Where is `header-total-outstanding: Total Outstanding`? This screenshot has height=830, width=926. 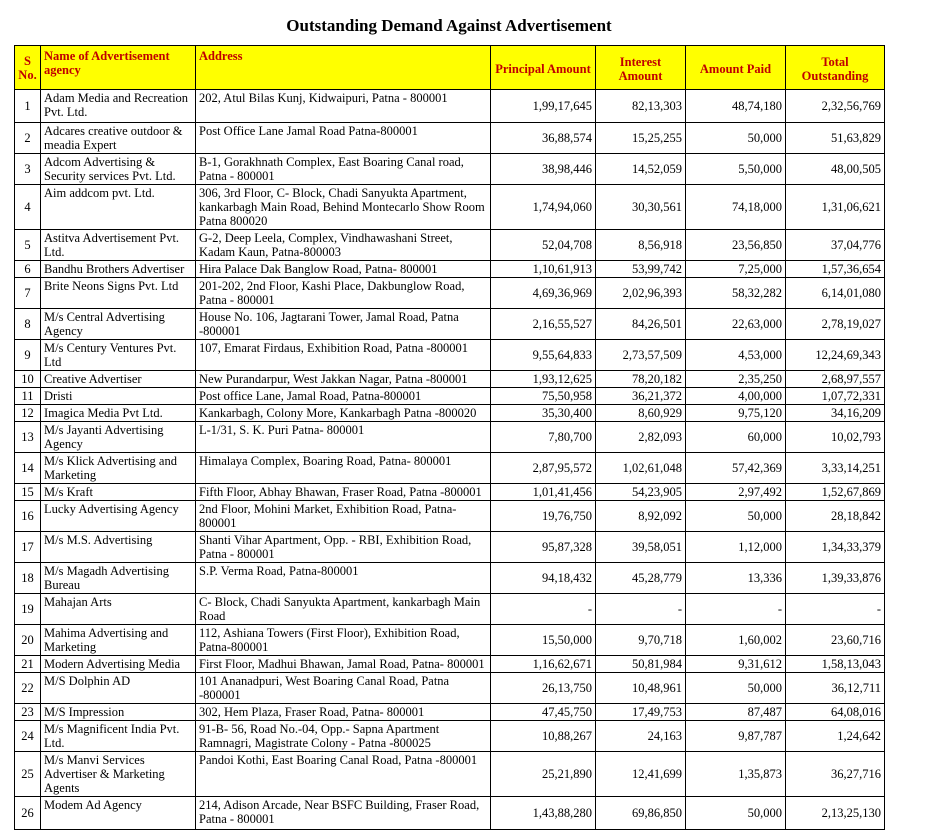 header-total-outstanding: Total Outstanding is located at coordinates (835, 67).